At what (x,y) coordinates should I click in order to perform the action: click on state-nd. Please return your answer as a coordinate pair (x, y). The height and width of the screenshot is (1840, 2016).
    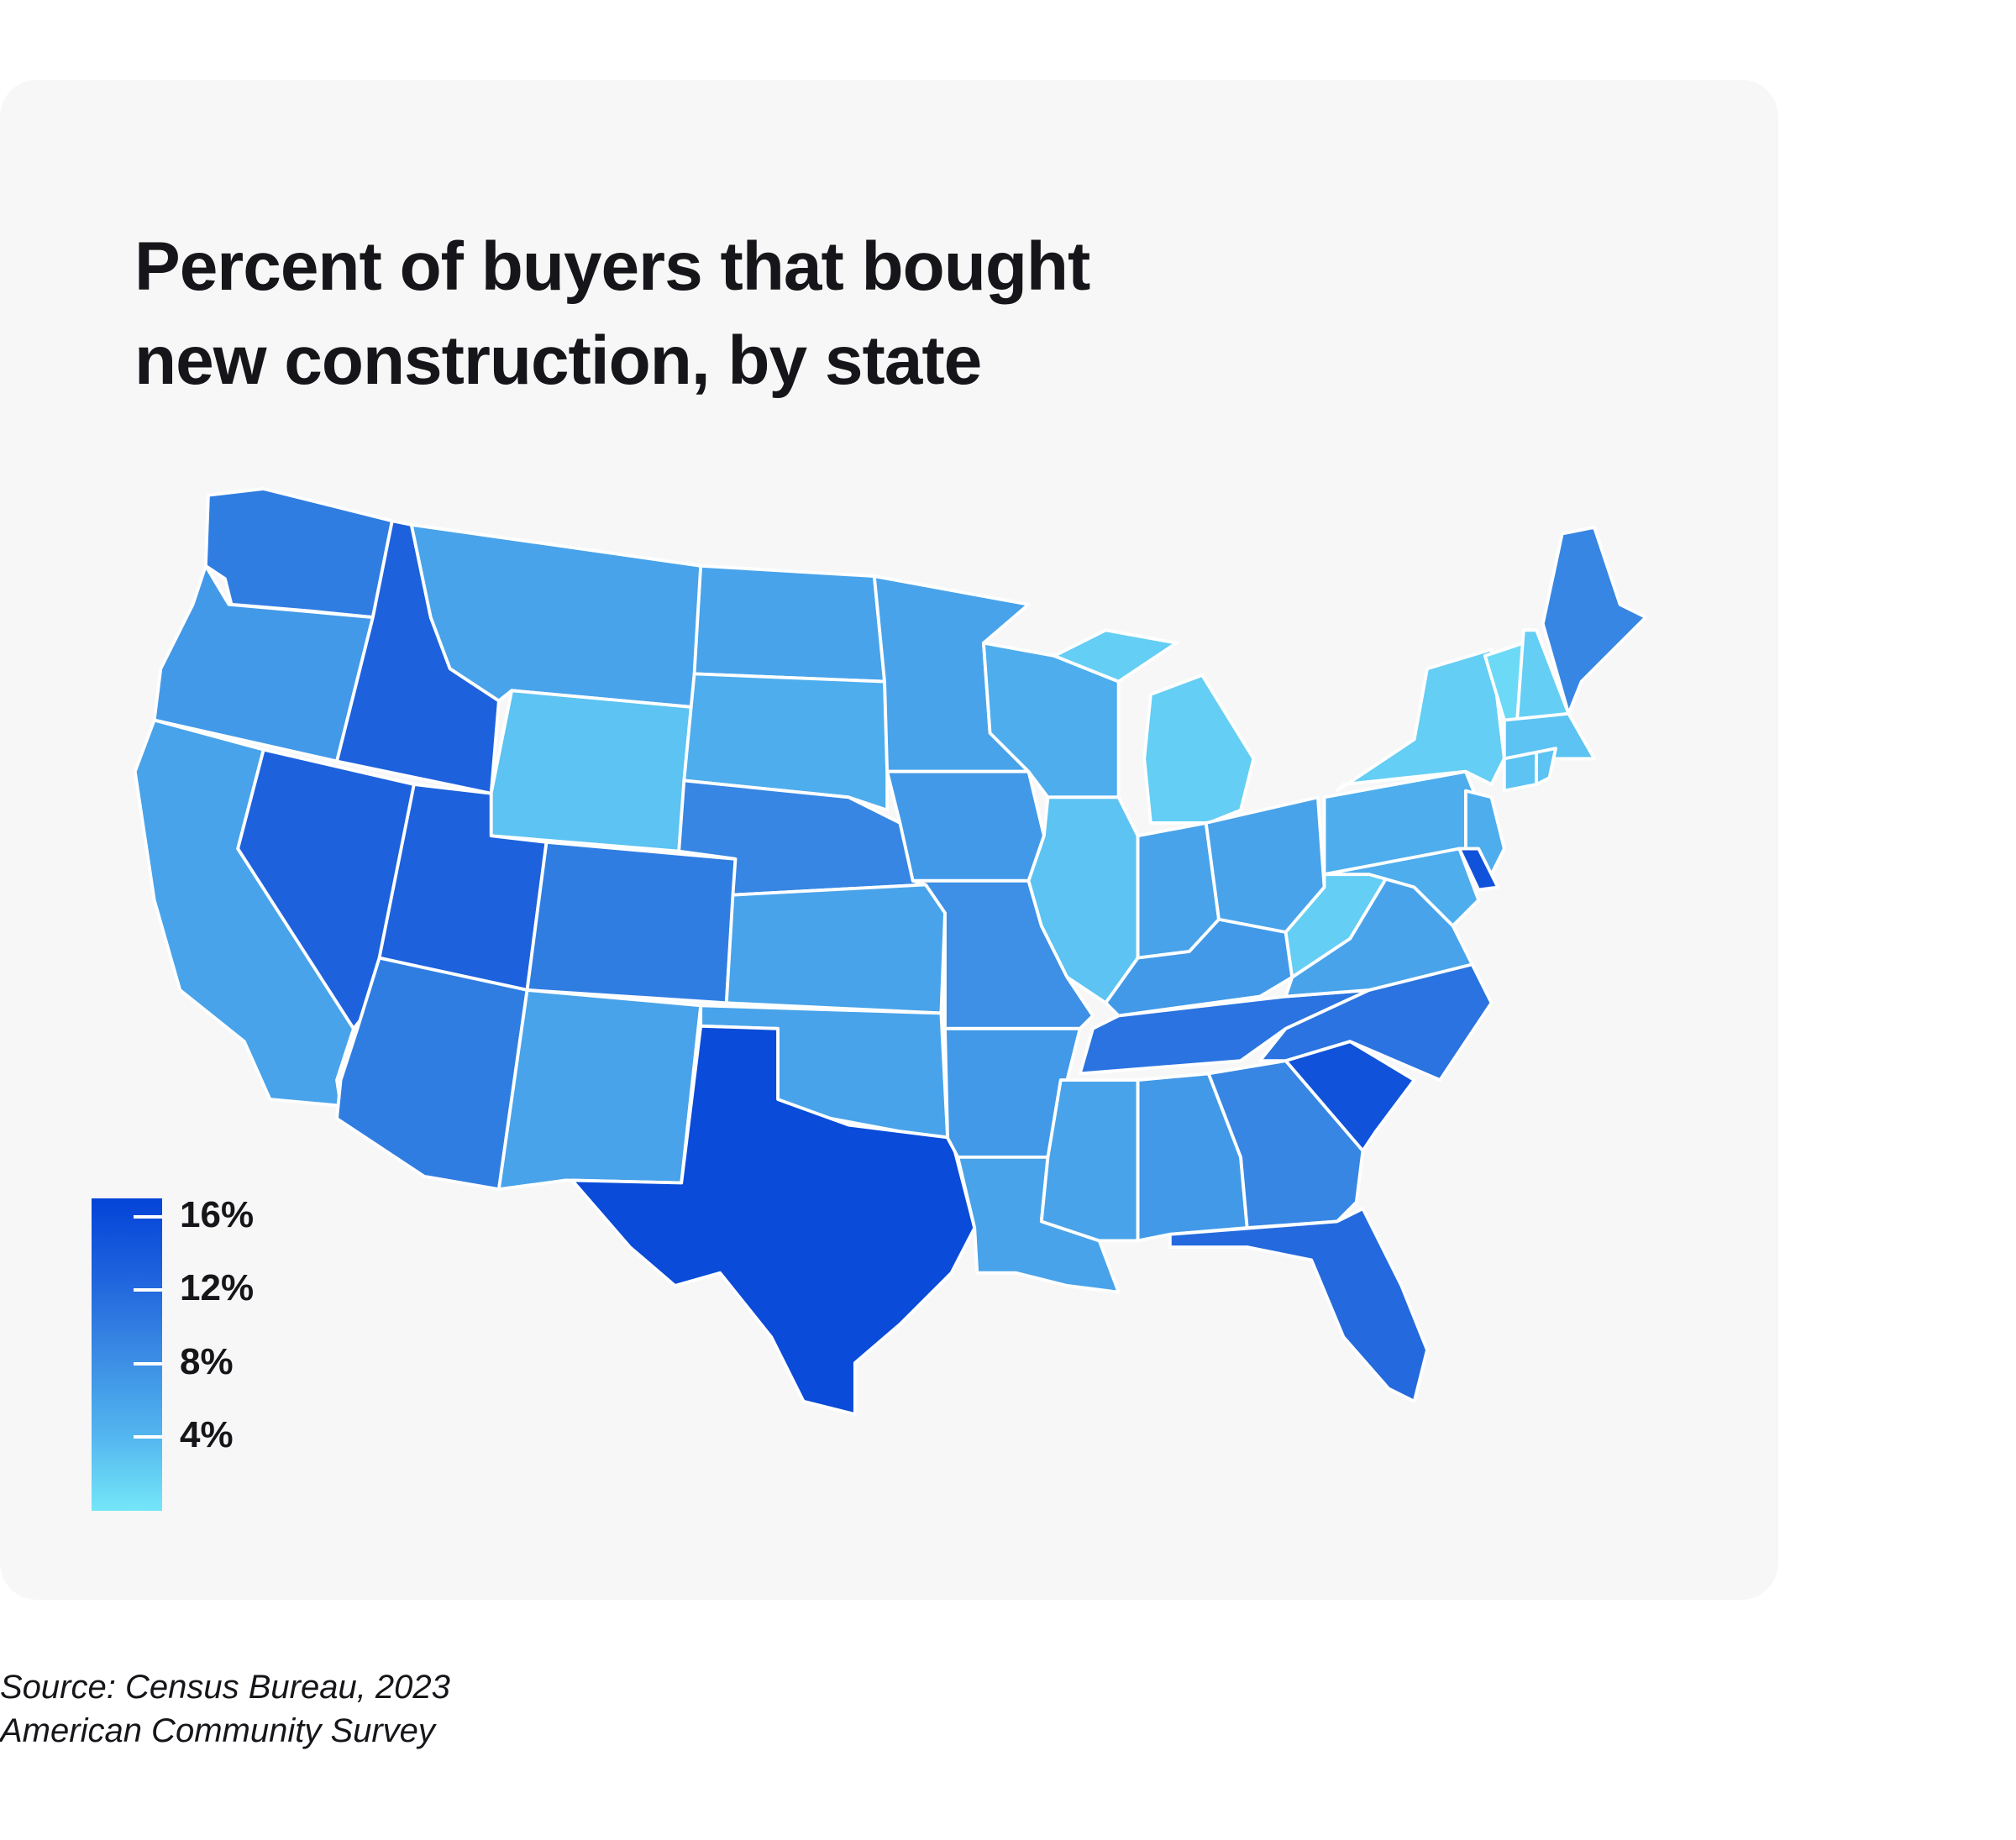
    Looking at the image, I should click on (789, 624).